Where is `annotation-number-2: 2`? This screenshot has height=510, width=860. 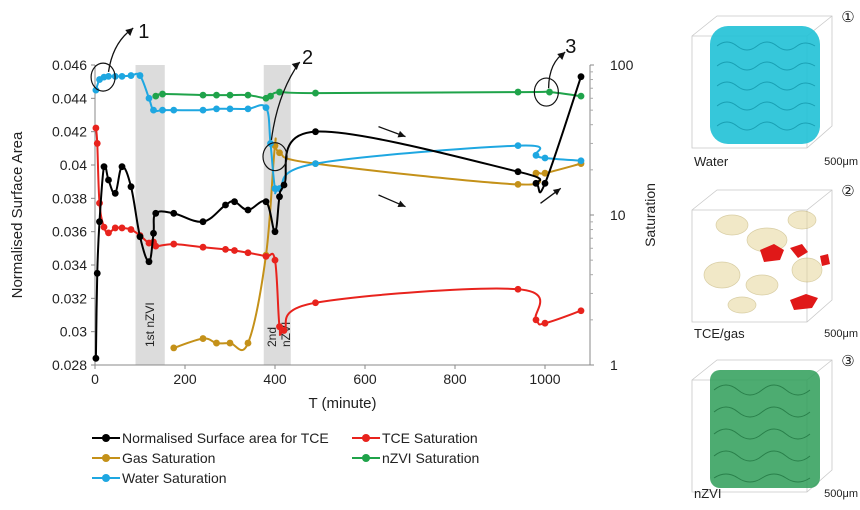 annotation-number-2: 2 is located at coordinates (307, 58).